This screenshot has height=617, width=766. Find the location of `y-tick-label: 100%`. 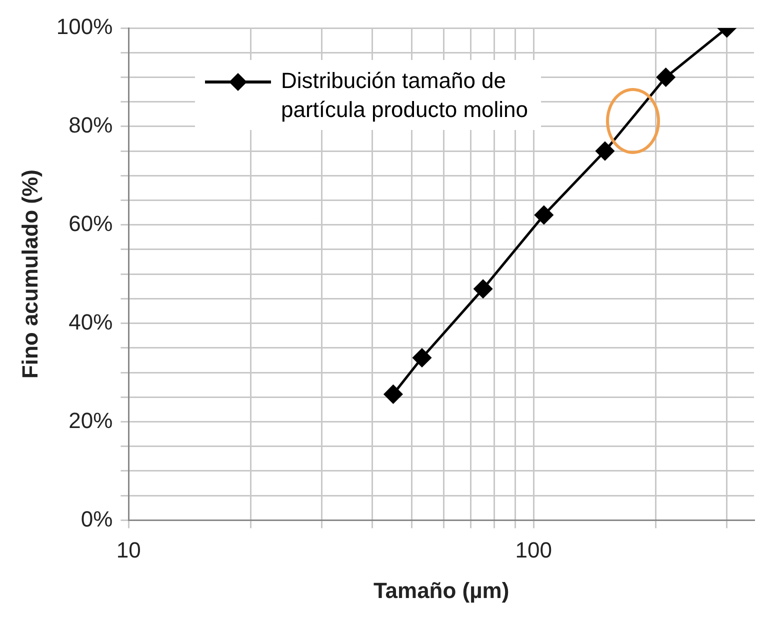

y-tick-label: 100% is located at coordinates (84, 27).